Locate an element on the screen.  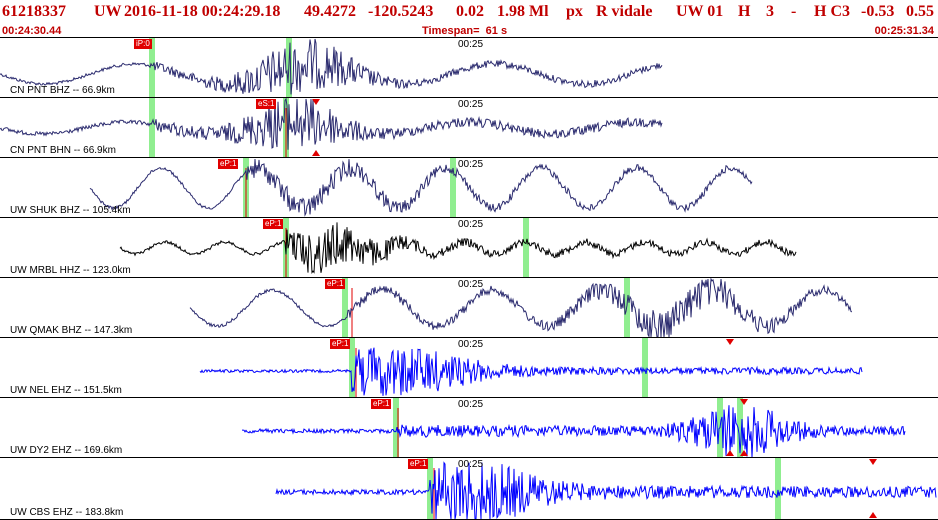
trace-panel: eP:1 00:25 UW SHUK BHZ -- 105.4km is located at coordinates (469, 188).